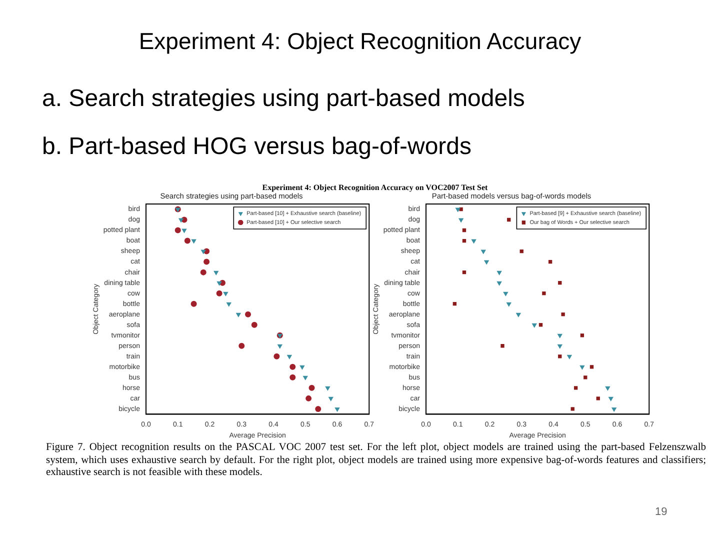  I want to click on text: 19, so click(661, 512).